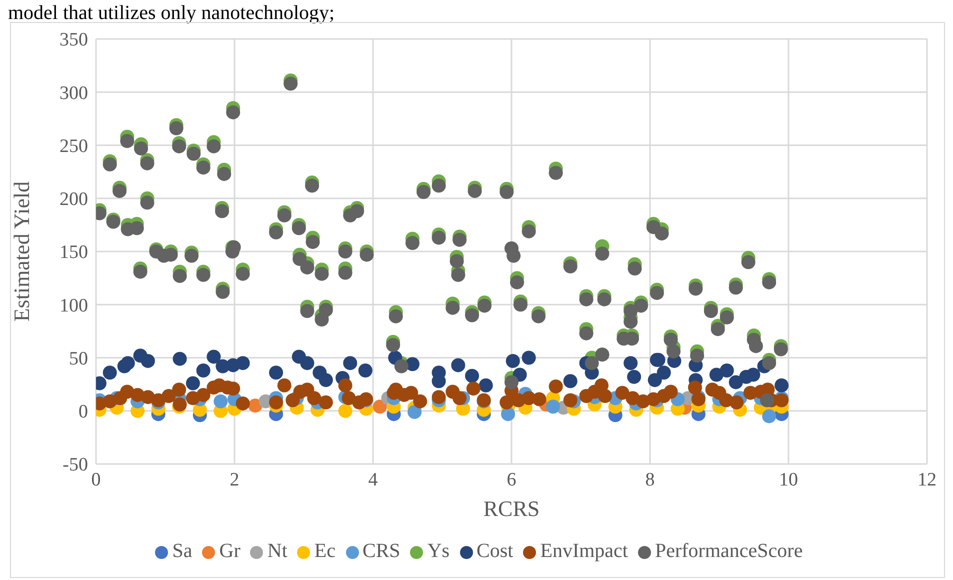 The image size is (953, 580). Describe the element at coordinates (511, 479) in the screenshot. I see `x-tick-label: 6` at that location.